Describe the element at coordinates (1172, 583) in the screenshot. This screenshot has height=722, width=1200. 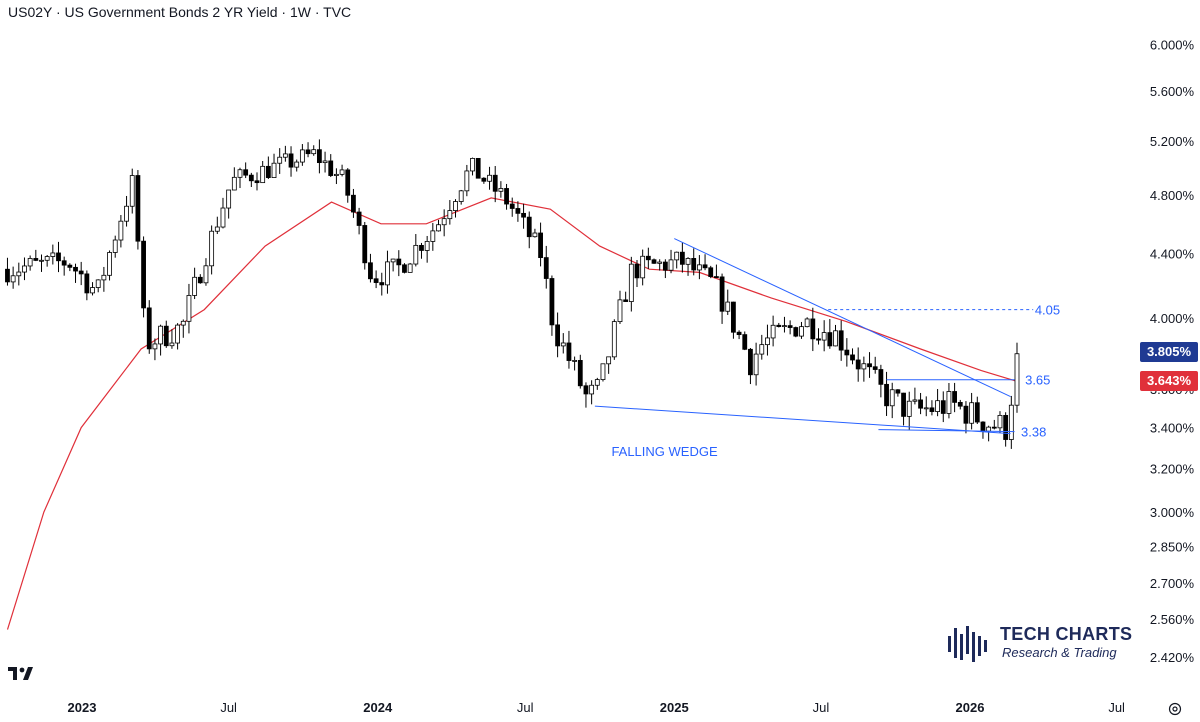
I see `y-tick-label: 2.700%` at that location.